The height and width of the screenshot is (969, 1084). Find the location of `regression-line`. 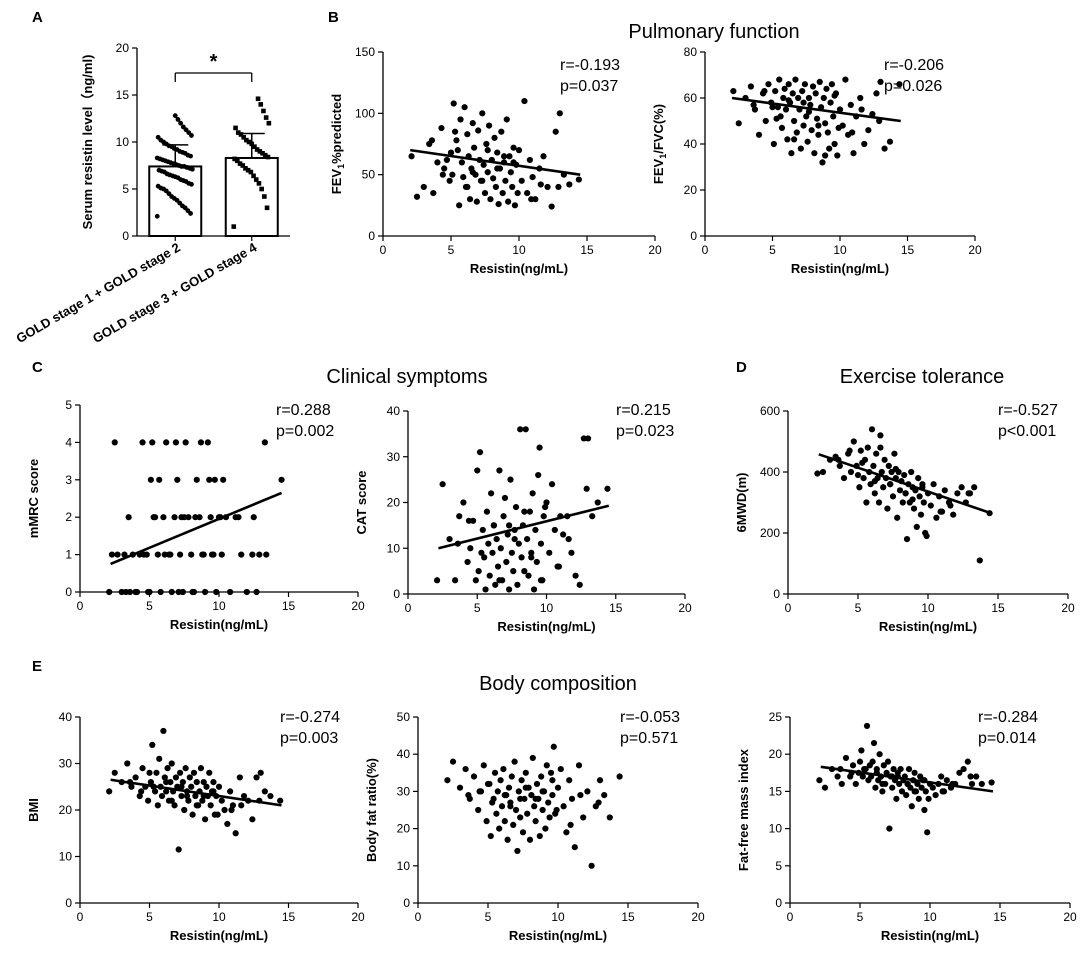

regression-line is located at coordinates (196, 792).